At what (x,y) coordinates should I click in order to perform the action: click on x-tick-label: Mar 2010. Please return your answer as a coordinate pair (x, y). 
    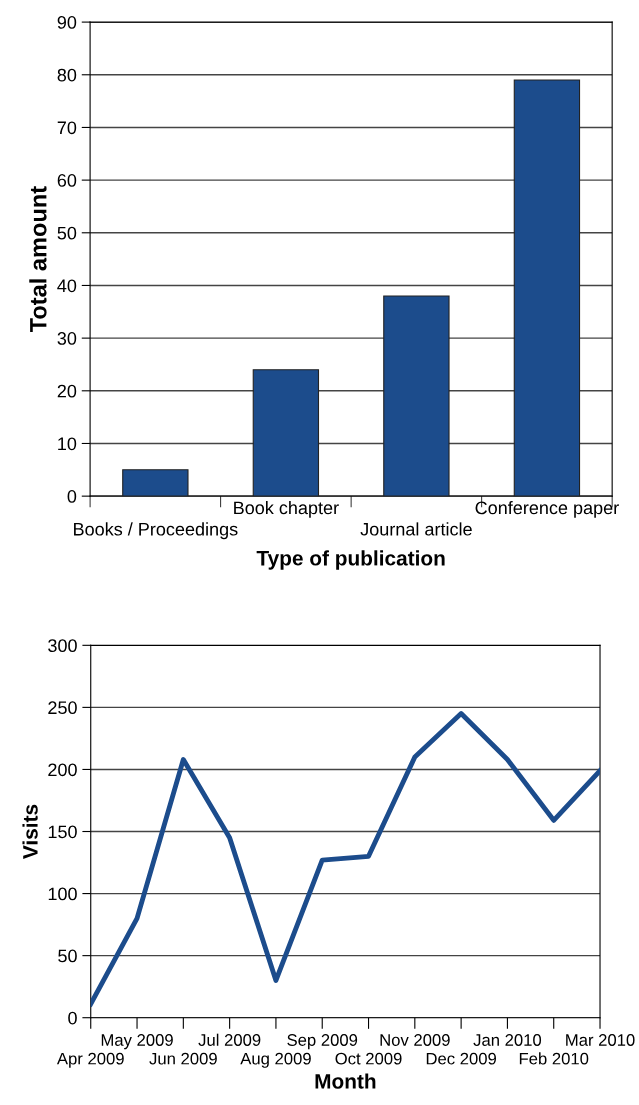
    Looking at the image, I should click on (600, 1040).